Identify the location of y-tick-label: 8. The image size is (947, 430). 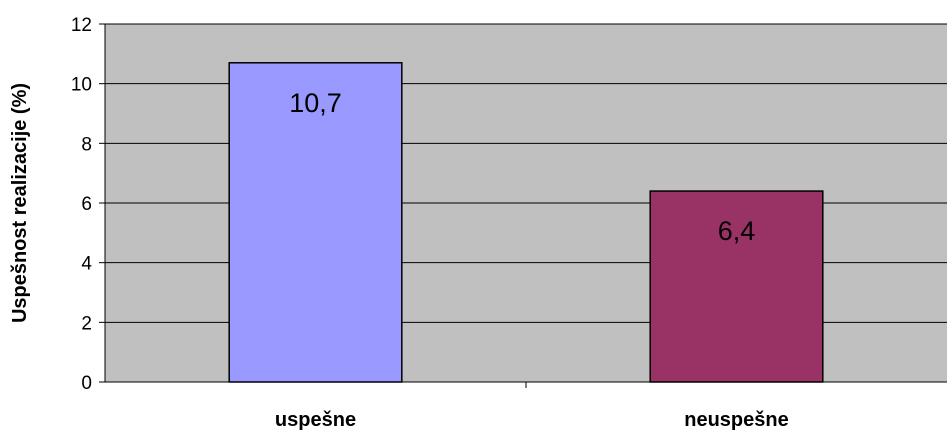
(86, 144).